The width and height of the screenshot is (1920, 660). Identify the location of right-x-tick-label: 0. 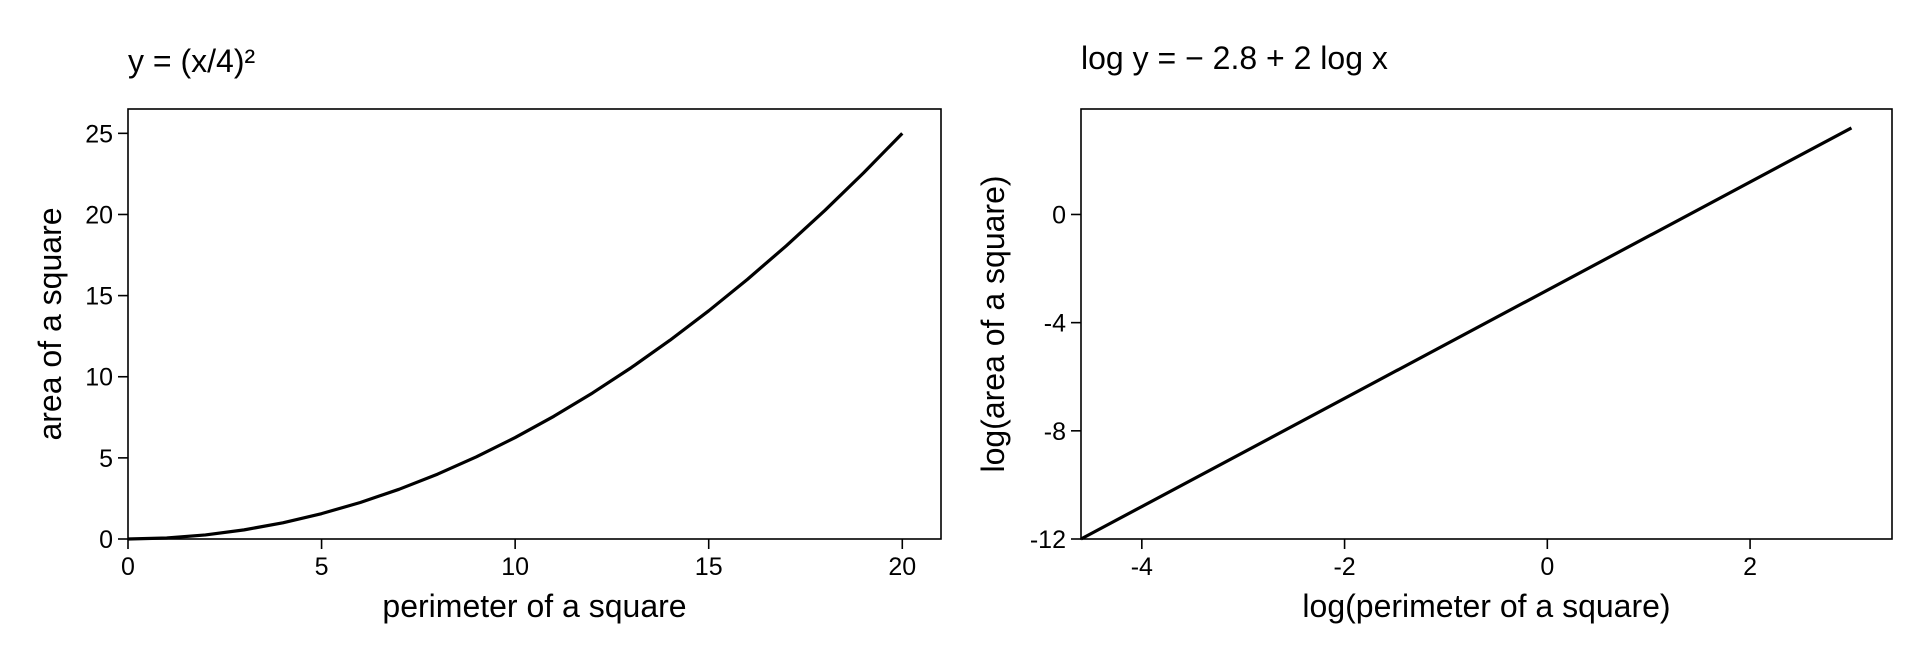
(1547, 567).